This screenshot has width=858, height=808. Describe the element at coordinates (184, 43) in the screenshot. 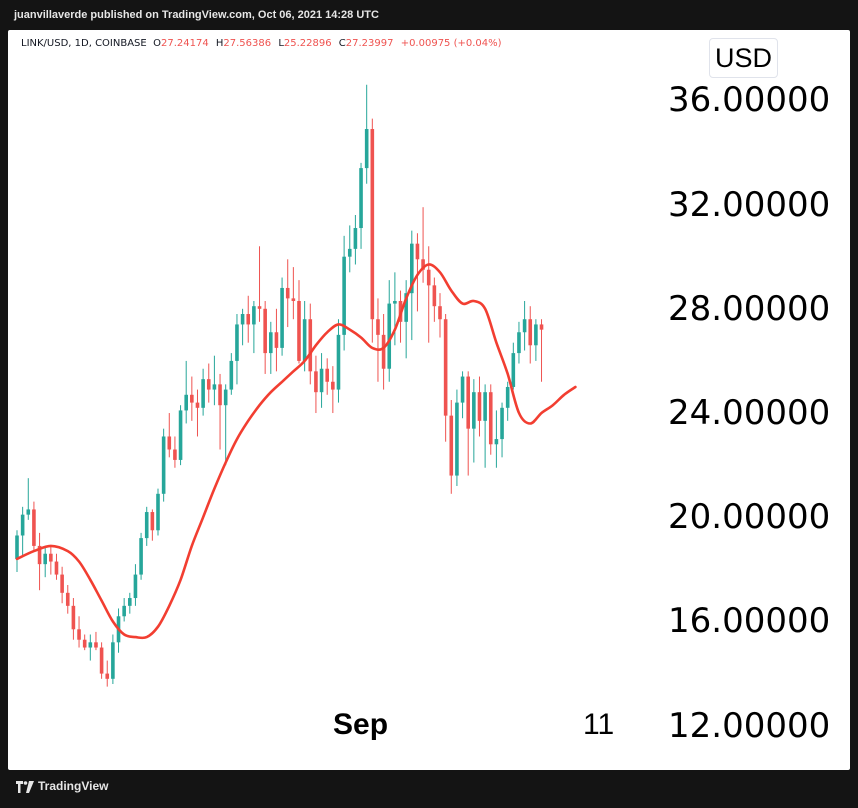

I see `open-value: 27.24174` at that location.